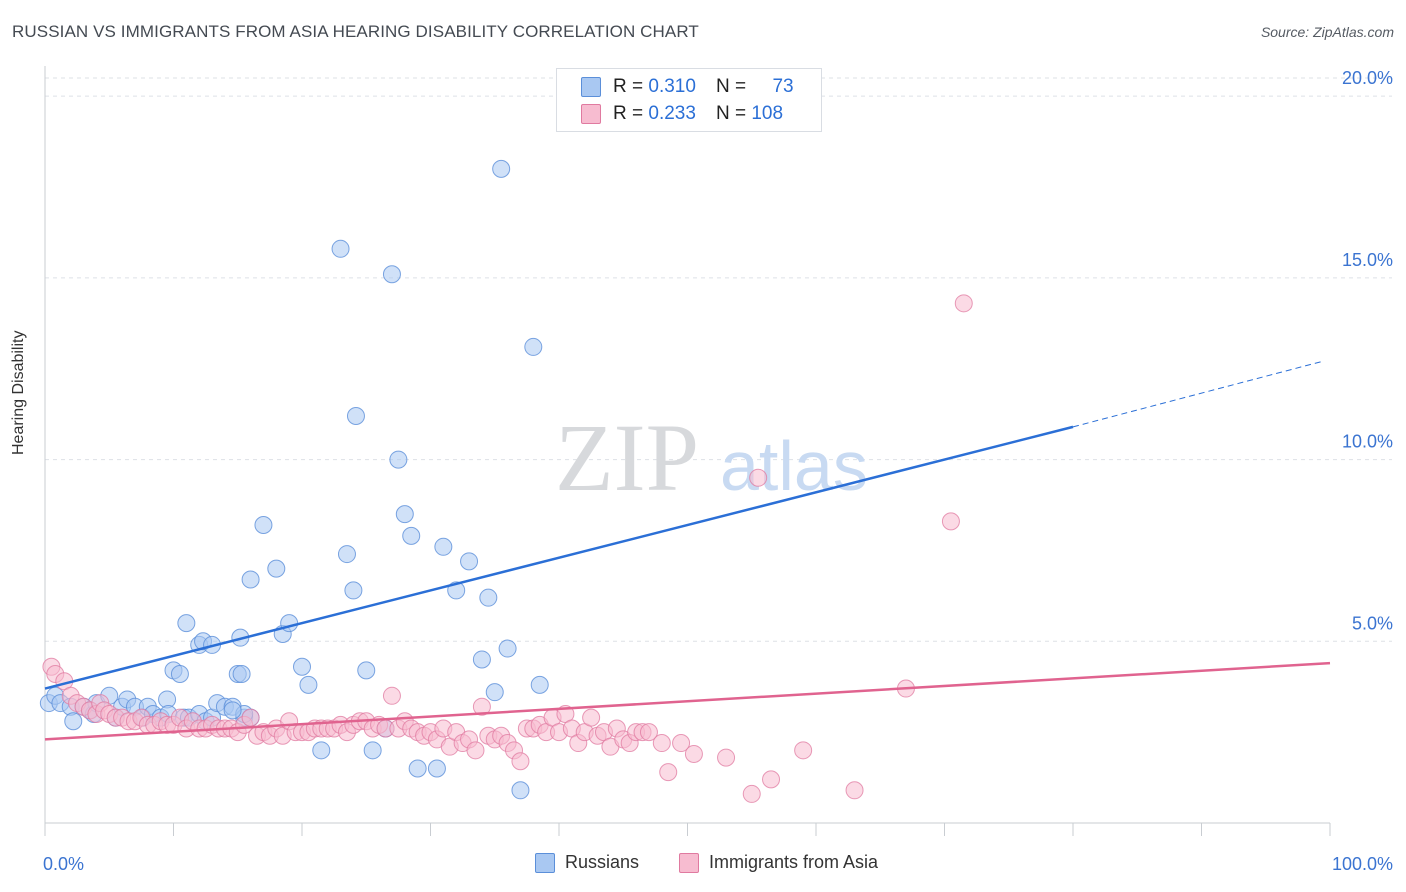 The width and height of the screenshot is (1406, 892). What do you see at coordinates (672, 113) in the screenshot?
I see `legend-r-value: 0.233` at bounding box center [672, 113].